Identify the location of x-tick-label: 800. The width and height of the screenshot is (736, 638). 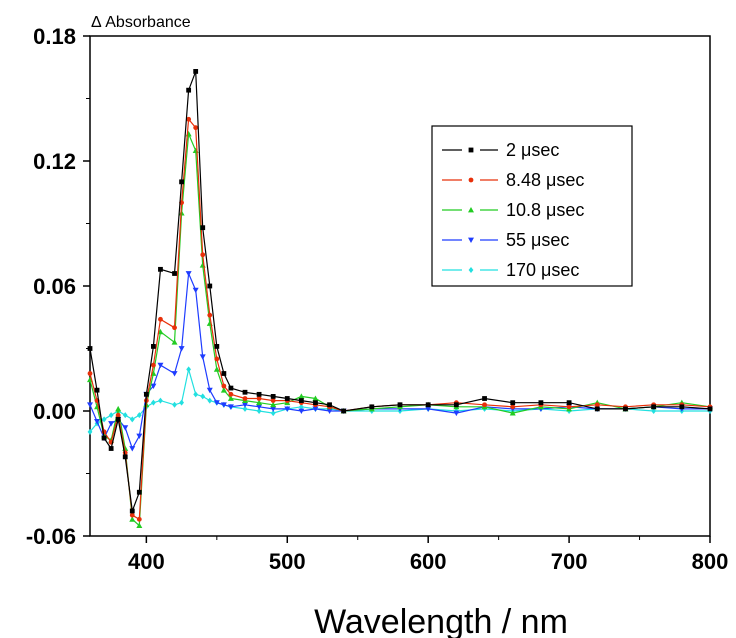
(710, 561).